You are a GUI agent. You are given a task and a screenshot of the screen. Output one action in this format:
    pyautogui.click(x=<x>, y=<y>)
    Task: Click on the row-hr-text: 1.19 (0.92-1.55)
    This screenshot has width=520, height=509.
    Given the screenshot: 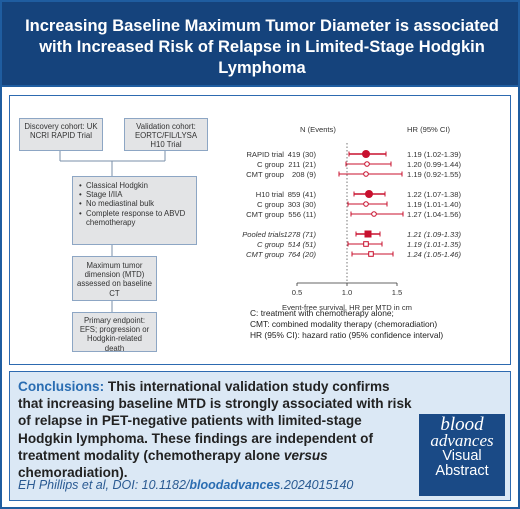 What is the action you would take?
    pyautogui.click(x=434, y=174)
    